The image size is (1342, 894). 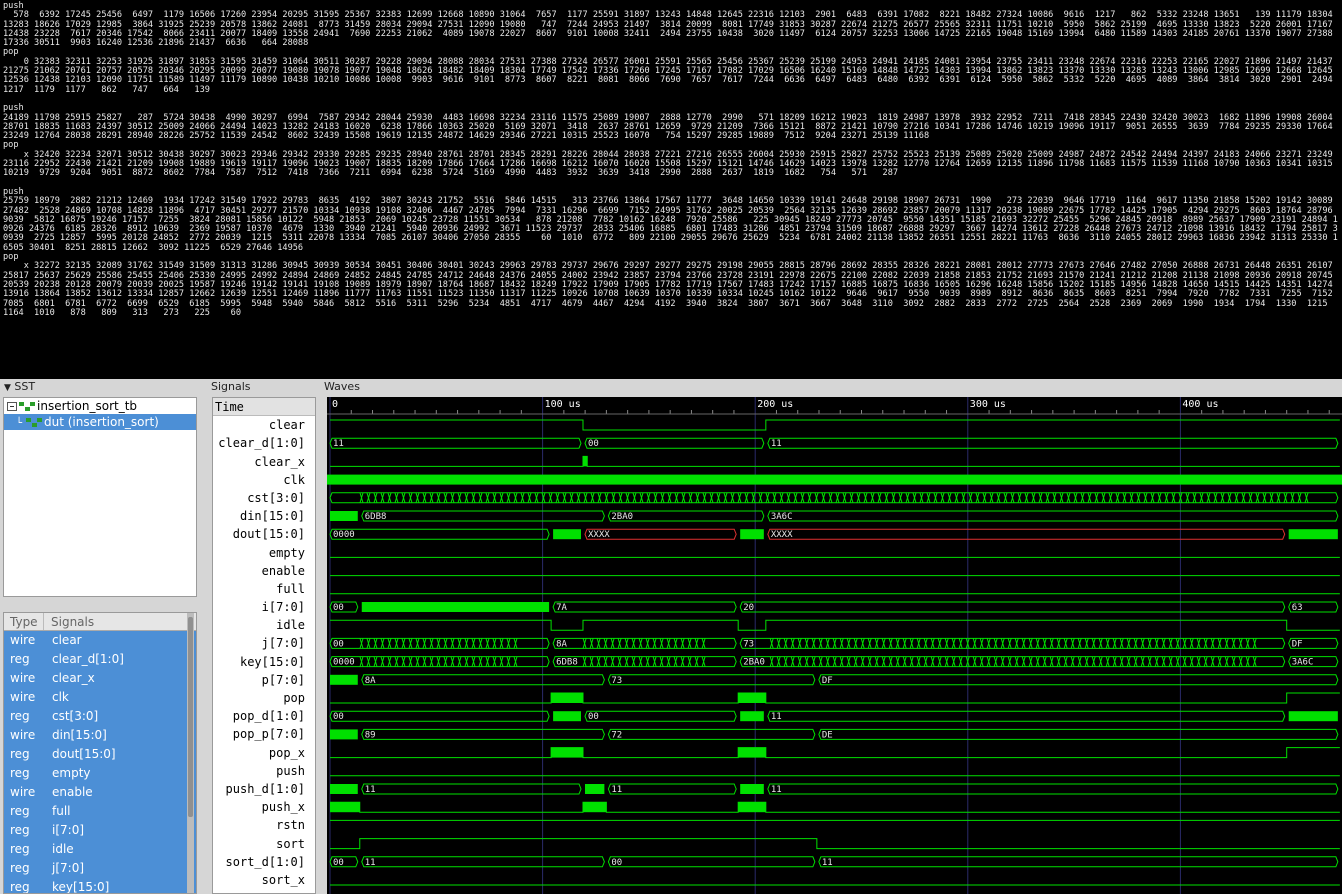 What do you see at coordinates (100, 849) in the screenshot?
I see `signal-list-item: reg idle` at bounding box center [100, 849].